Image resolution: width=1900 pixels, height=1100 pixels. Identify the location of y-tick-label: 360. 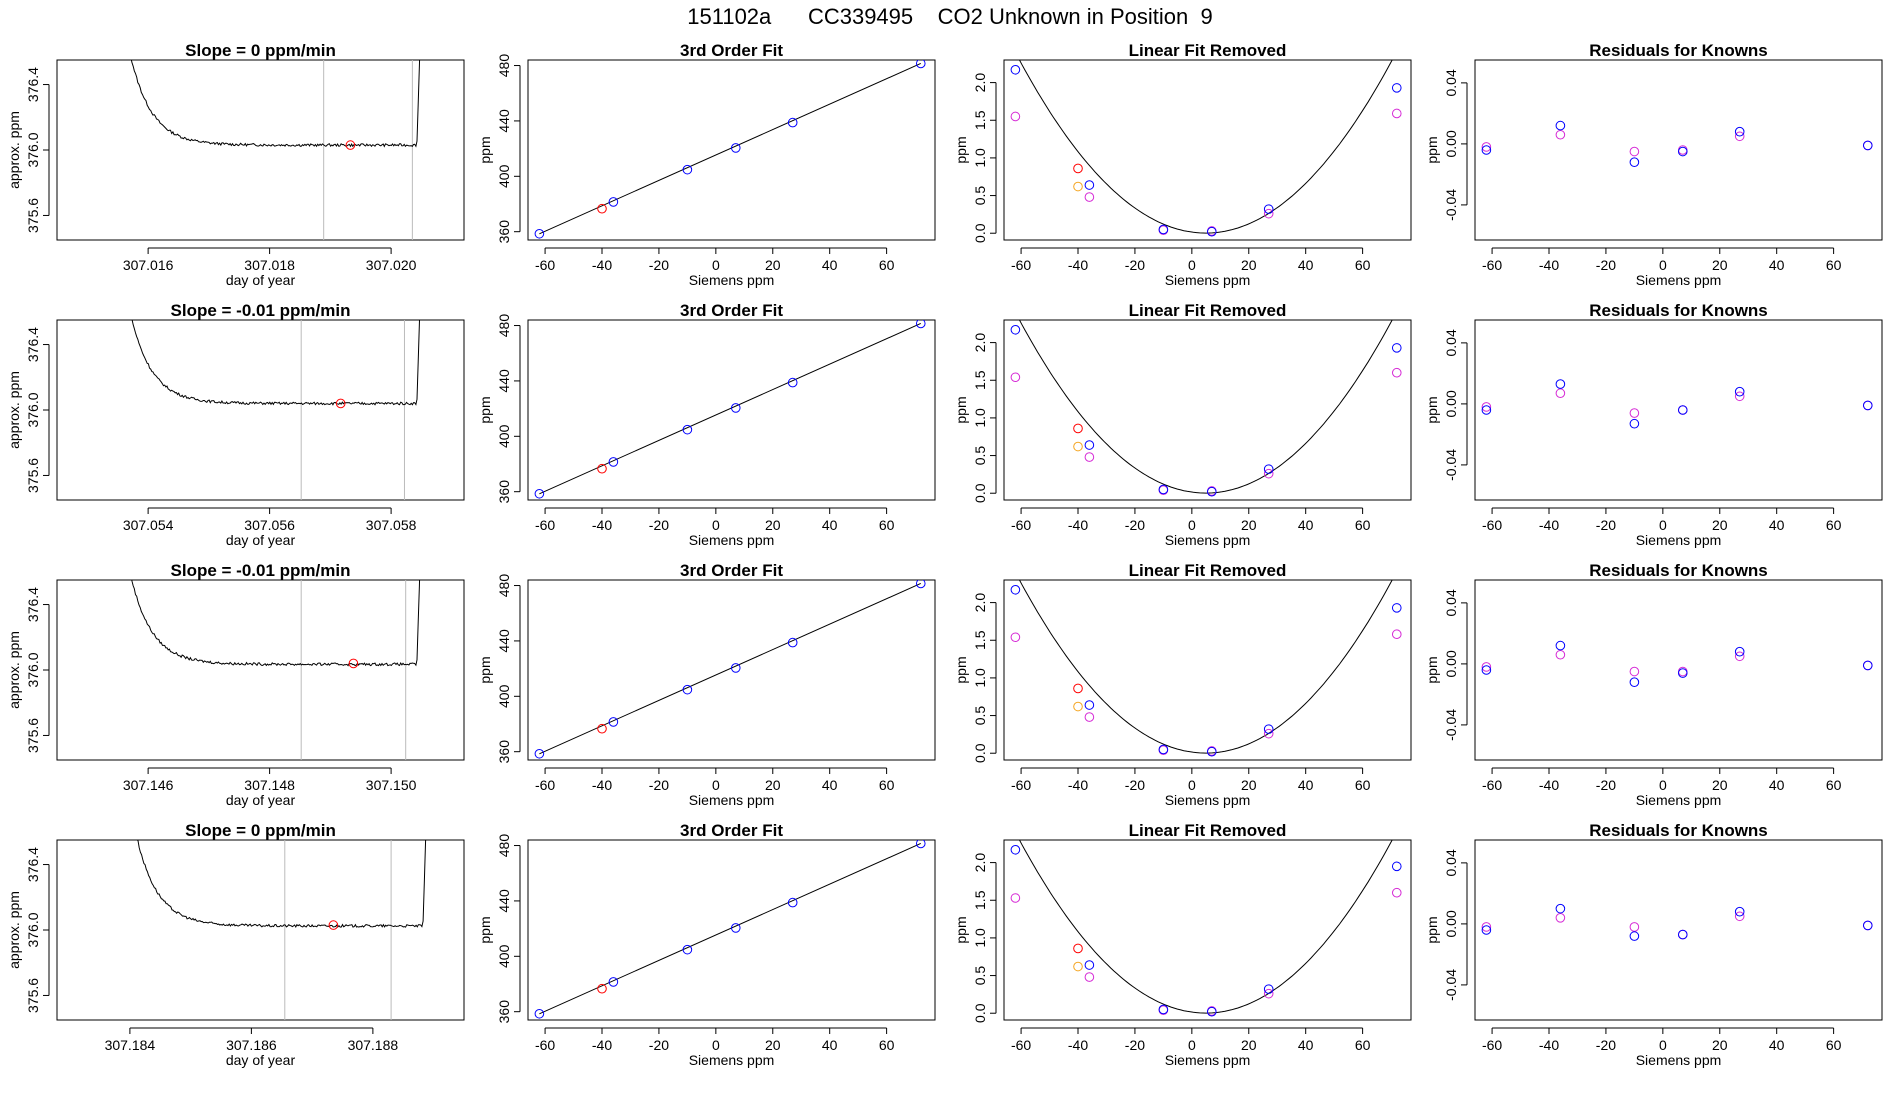
(504, 752).